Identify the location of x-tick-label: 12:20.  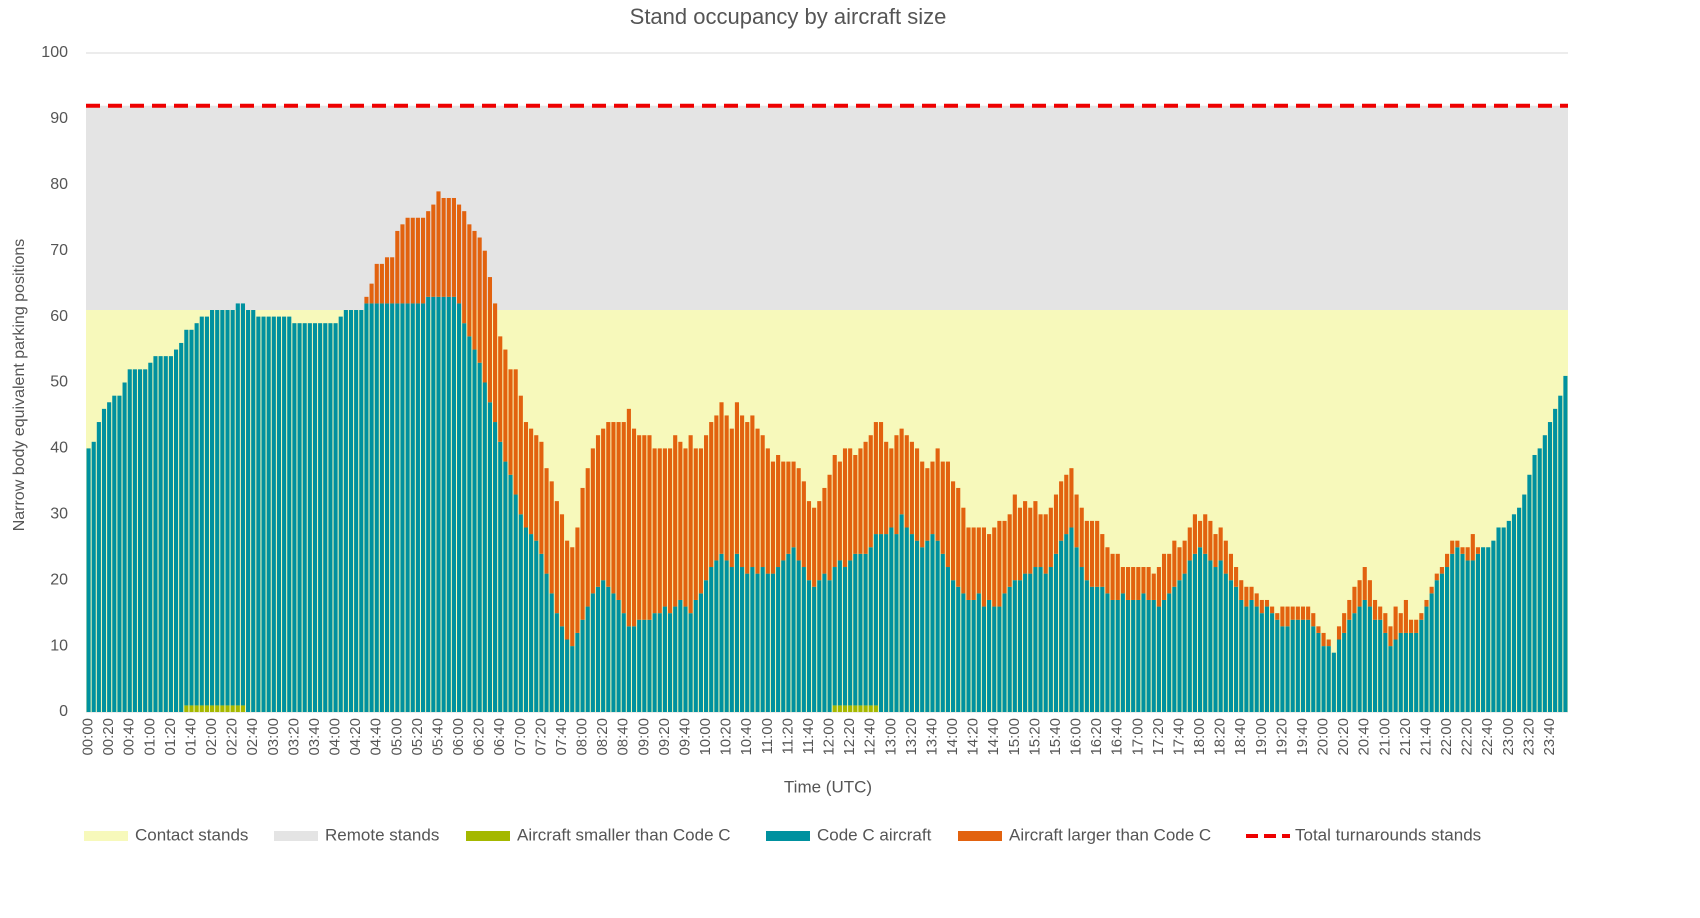
(849, 737).